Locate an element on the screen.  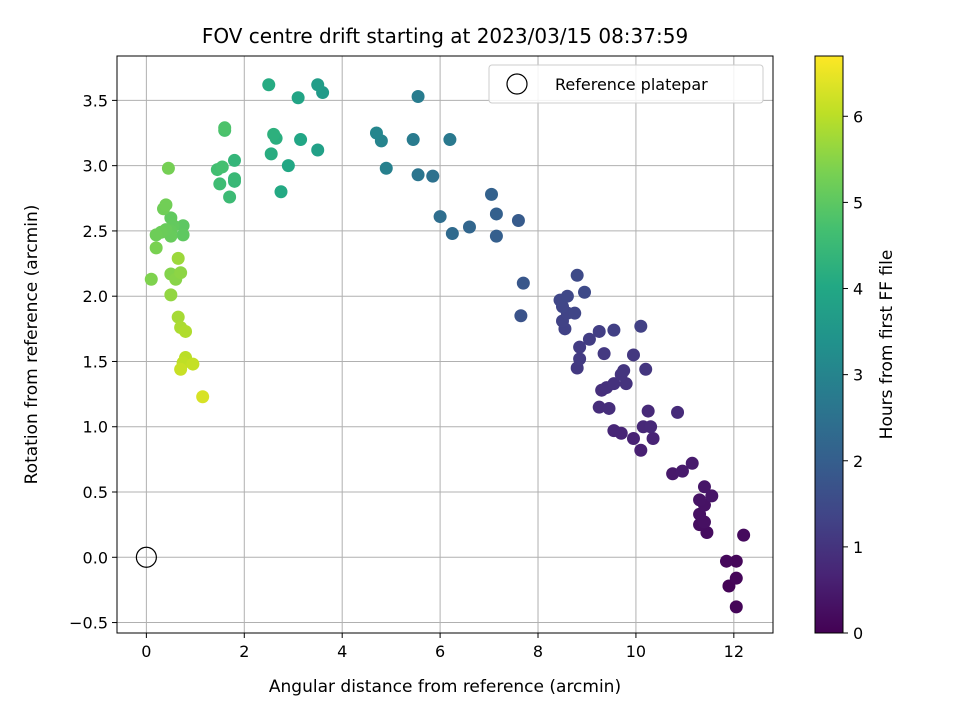
x-axis-label: Angular distance from reference (arcmin) is located at coordinates (445, 687).